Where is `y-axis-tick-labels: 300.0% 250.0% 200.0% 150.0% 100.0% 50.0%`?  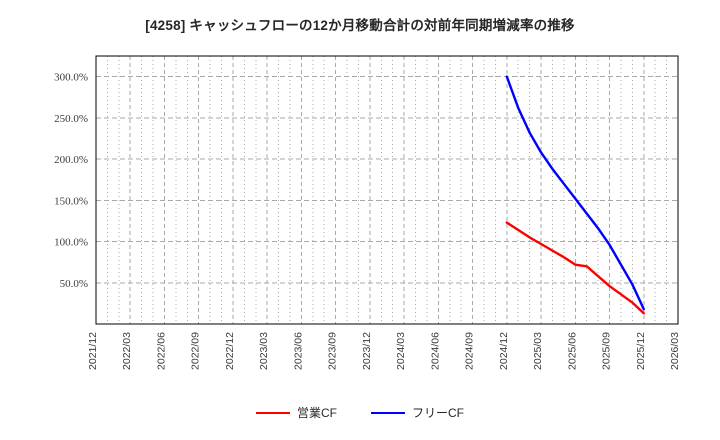 y-axis-tick-labels: 300.0% 250.0% 200.0% 150.0% 100.0% 50.0% is located at coordinates (71, 181).